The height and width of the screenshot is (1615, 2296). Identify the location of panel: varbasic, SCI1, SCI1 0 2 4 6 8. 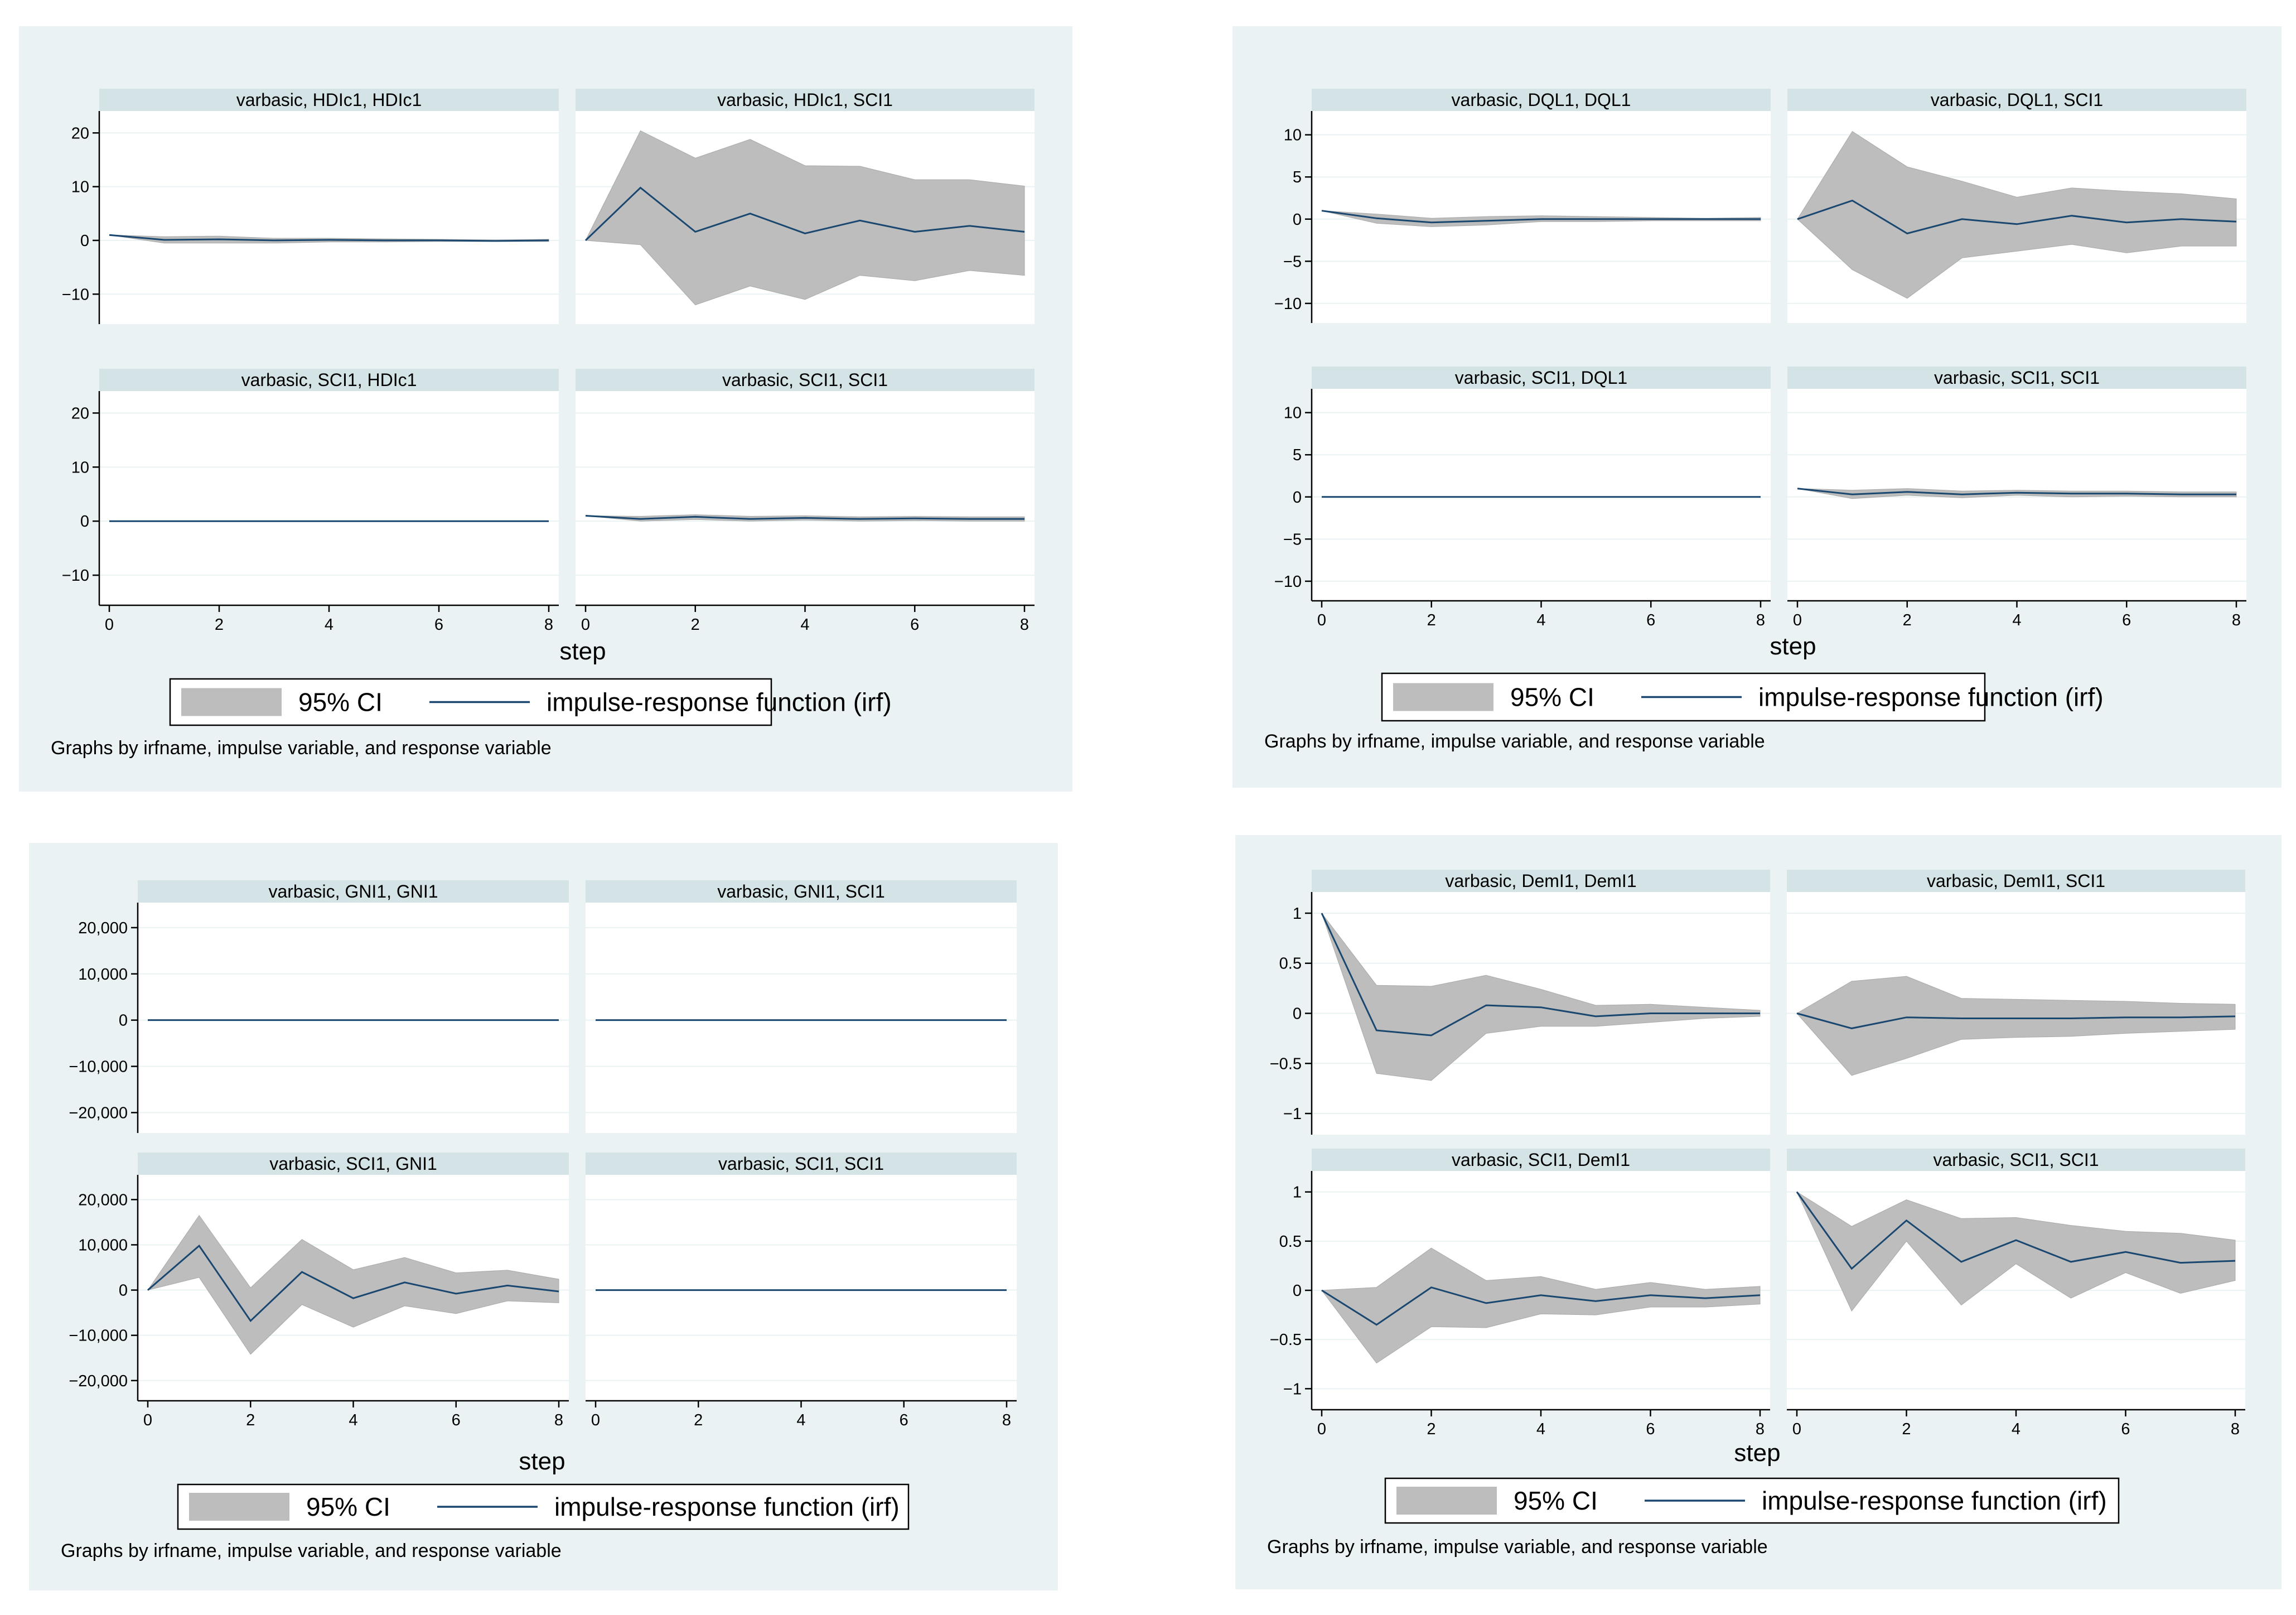
(2016, 1293).